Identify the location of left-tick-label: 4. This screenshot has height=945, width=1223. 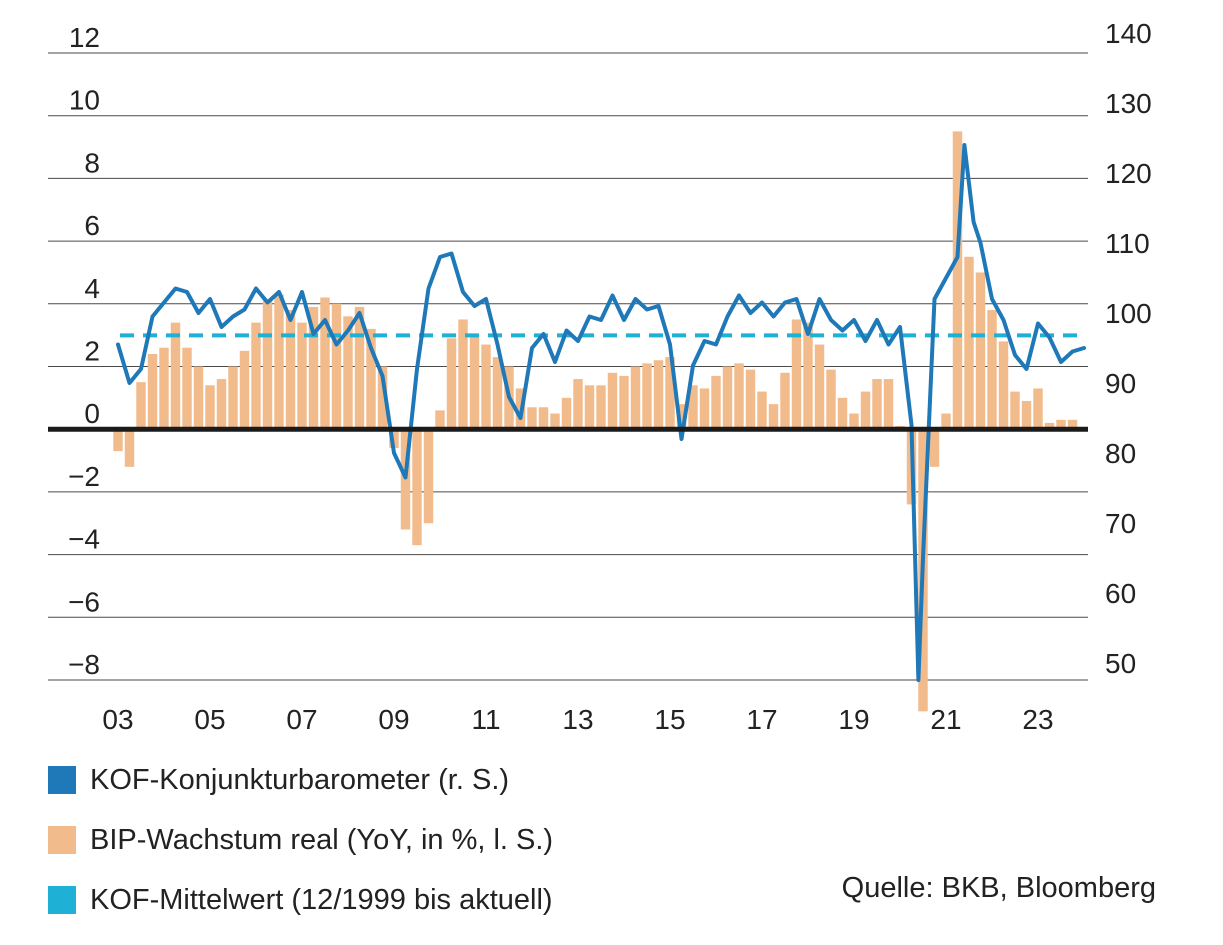
(92, 288).